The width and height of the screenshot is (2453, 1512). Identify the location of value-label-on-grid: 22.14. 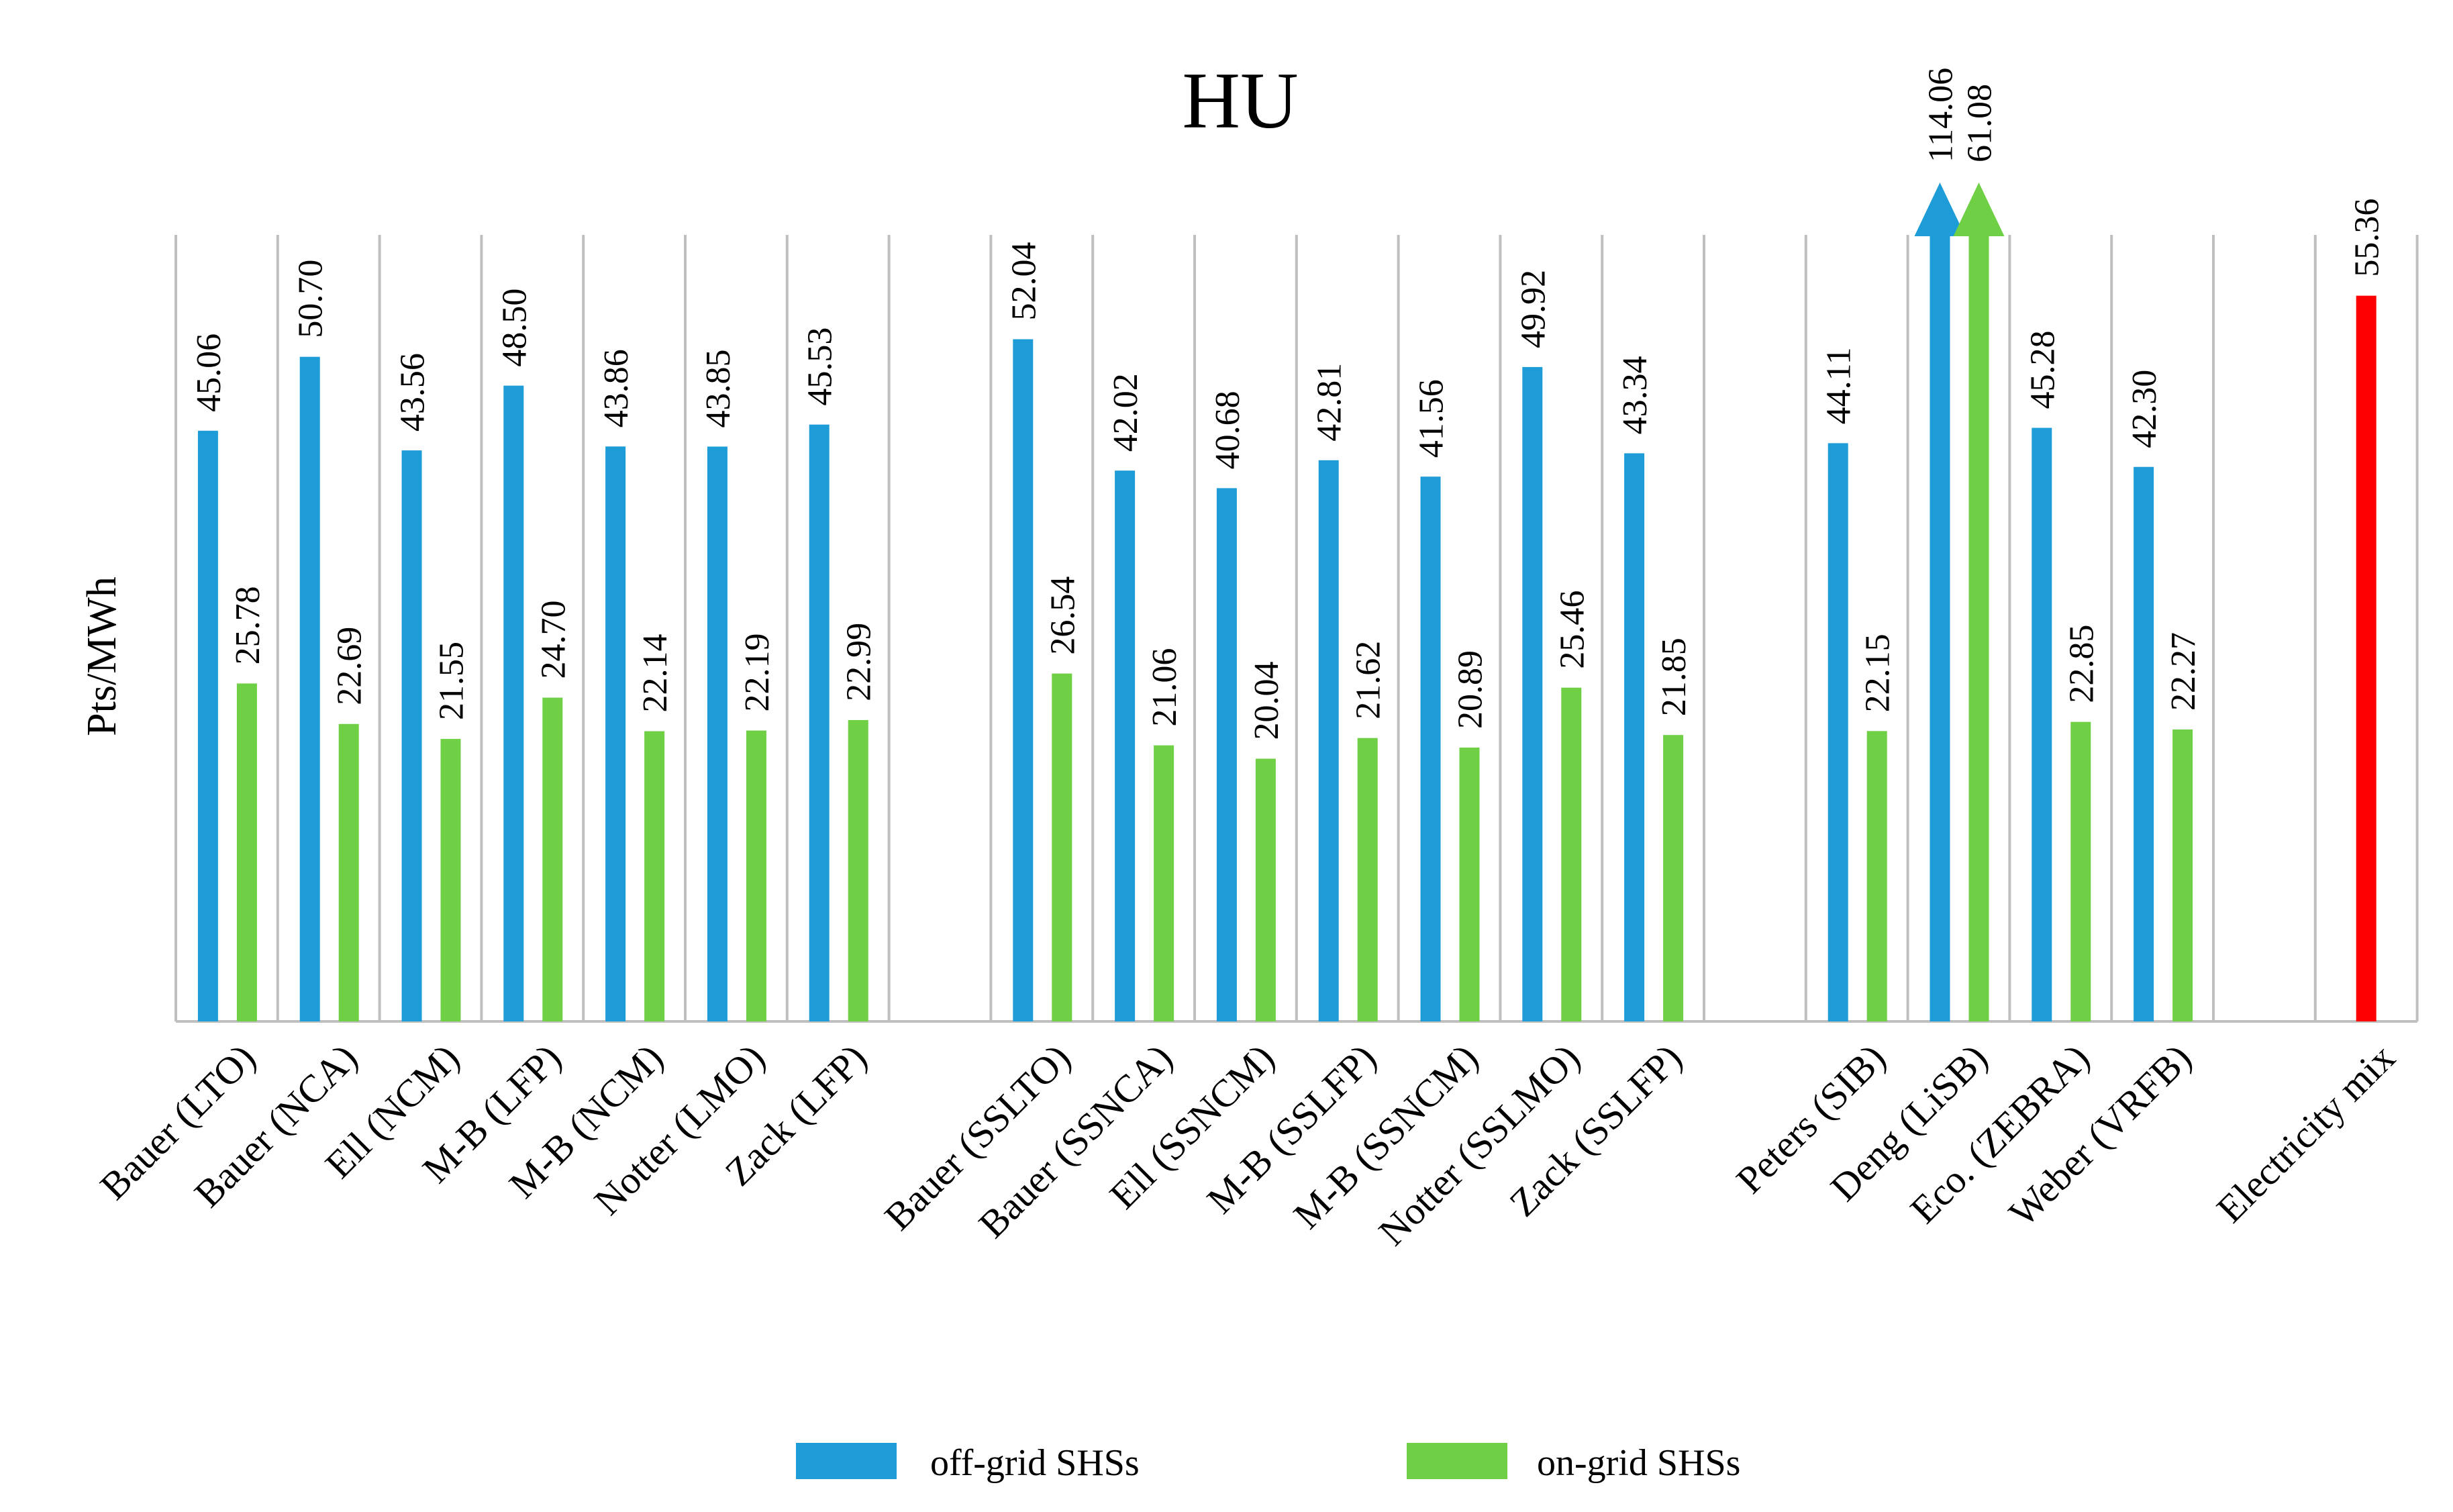
(655, 673).